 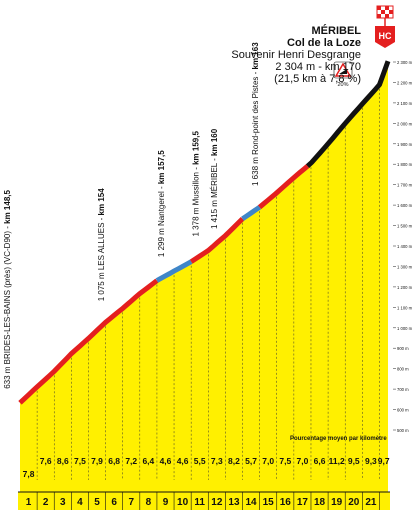 I want to click on waypoint-km: km 160, so click(x=214, y=142).